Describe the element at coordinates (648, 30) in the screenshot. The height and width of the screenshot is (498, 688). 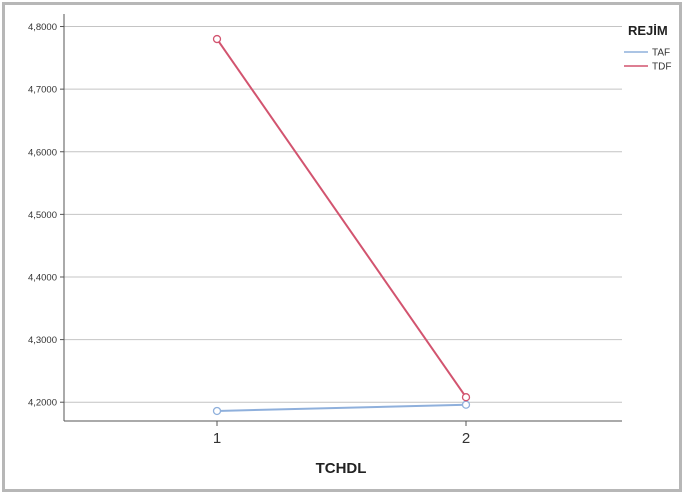
I see `legend-title: REJİM` at that location.